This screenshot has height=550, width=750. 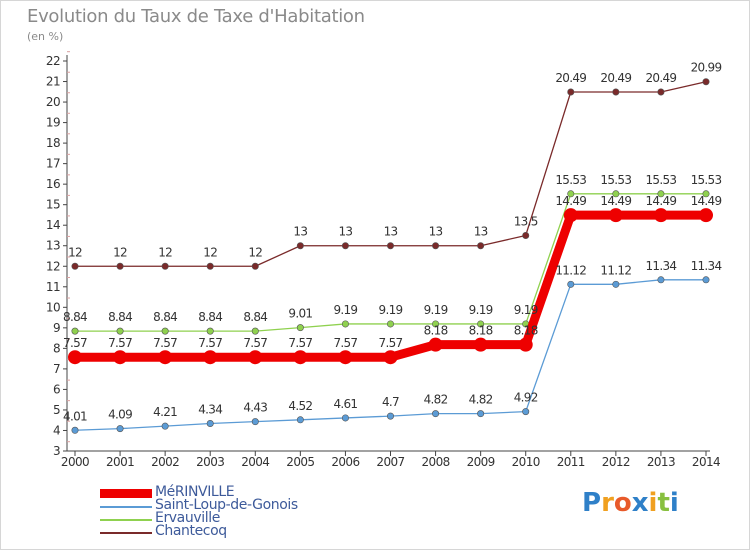 What do you see at coordinates (526, 221) in the screenshot?
I see `data-label: 13.5` at bounding box center [526, 221].